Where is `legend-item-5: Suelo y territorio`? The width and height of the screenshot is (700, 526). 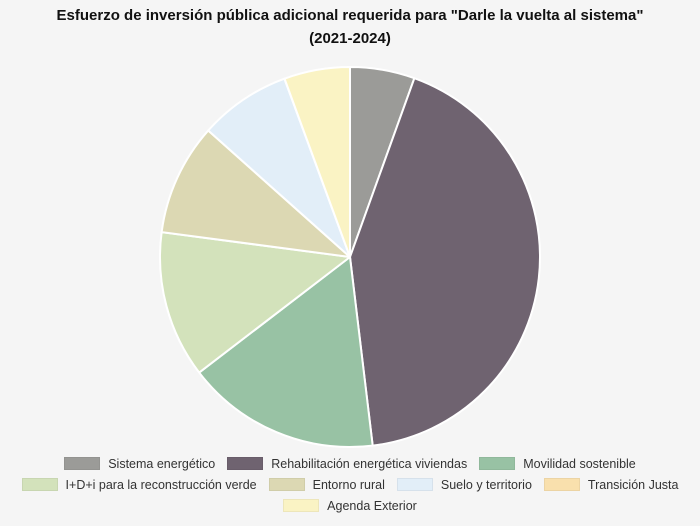
legend-item-5: Suelo y territorio is located at coordinates (464, 484).